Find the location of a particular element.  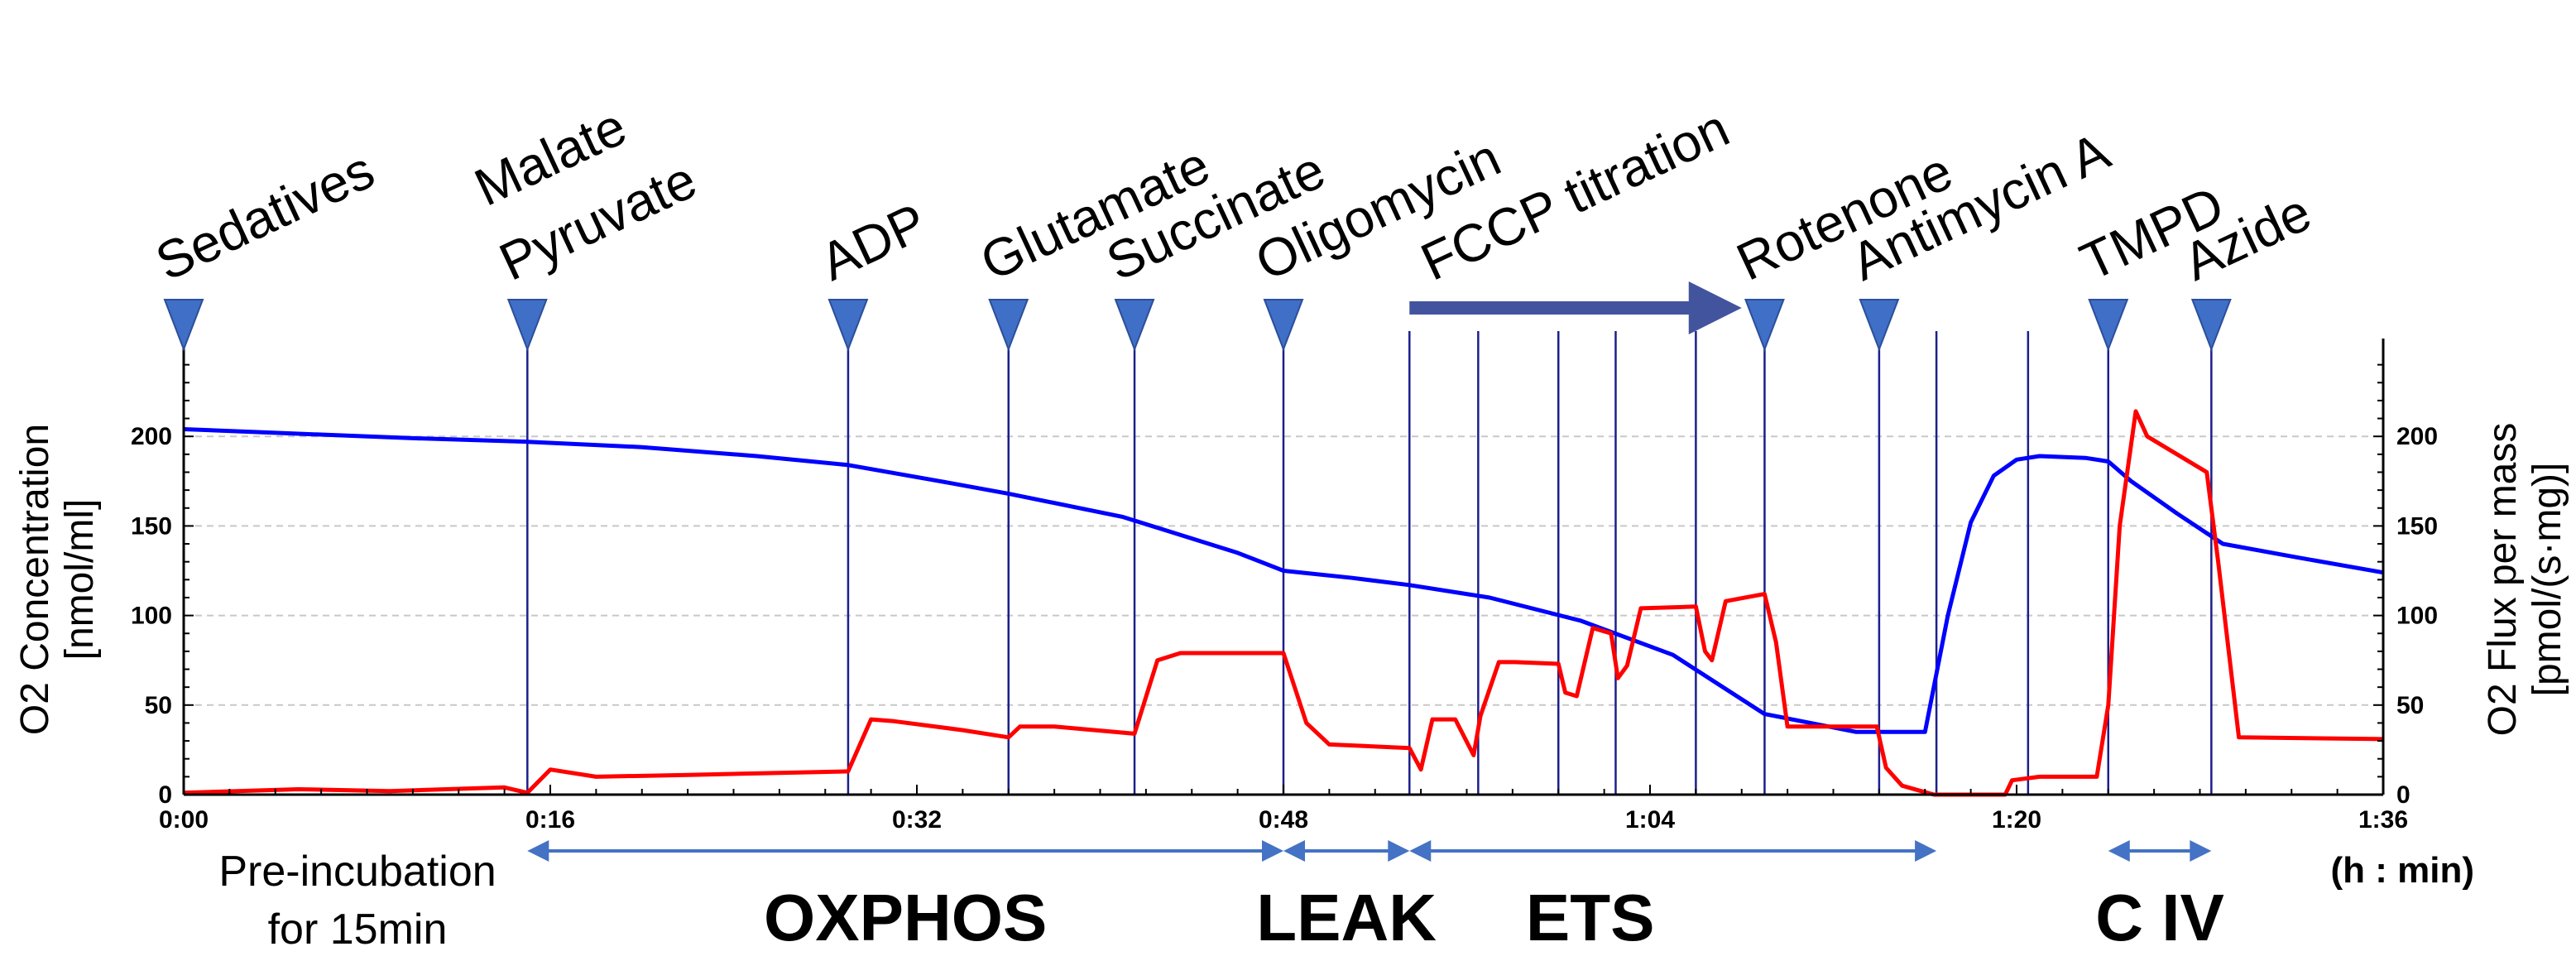

right-tick-label: 100 is located at coordinates (2417, 616).